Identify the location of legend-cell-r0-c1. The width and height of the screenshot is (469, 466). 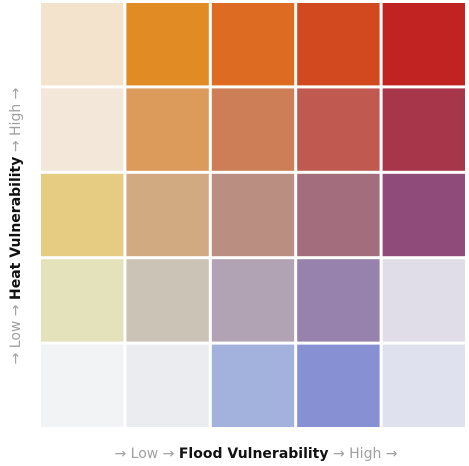
(167, 44).